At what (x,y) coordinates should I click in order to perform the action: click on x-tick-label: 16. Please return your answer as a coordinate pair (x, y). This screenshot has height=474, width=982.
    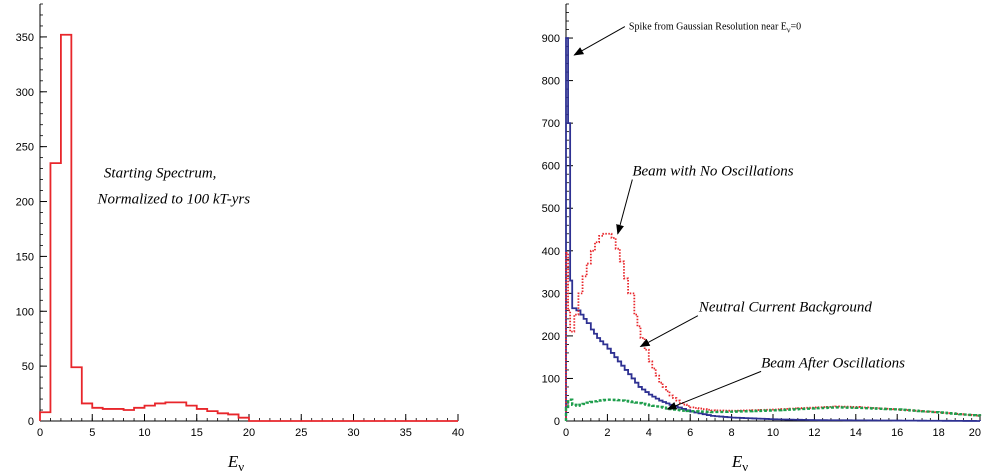
    Looking at the image, I should click on (897, 433).